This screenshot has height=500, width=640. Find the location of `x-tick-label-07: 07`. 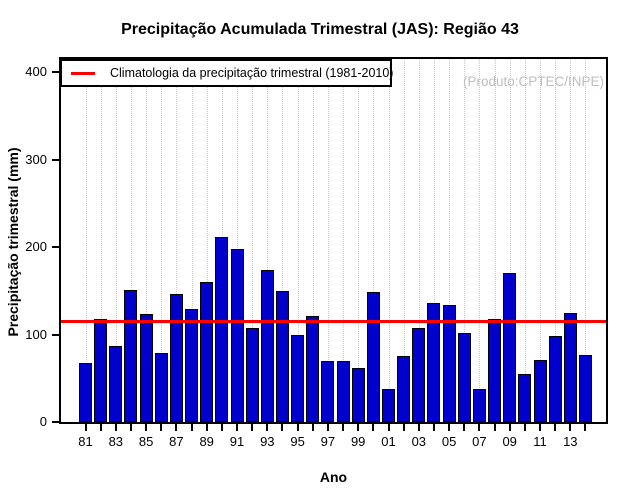

x-tick-label-07: 07 is located at coordinates (479, 441).